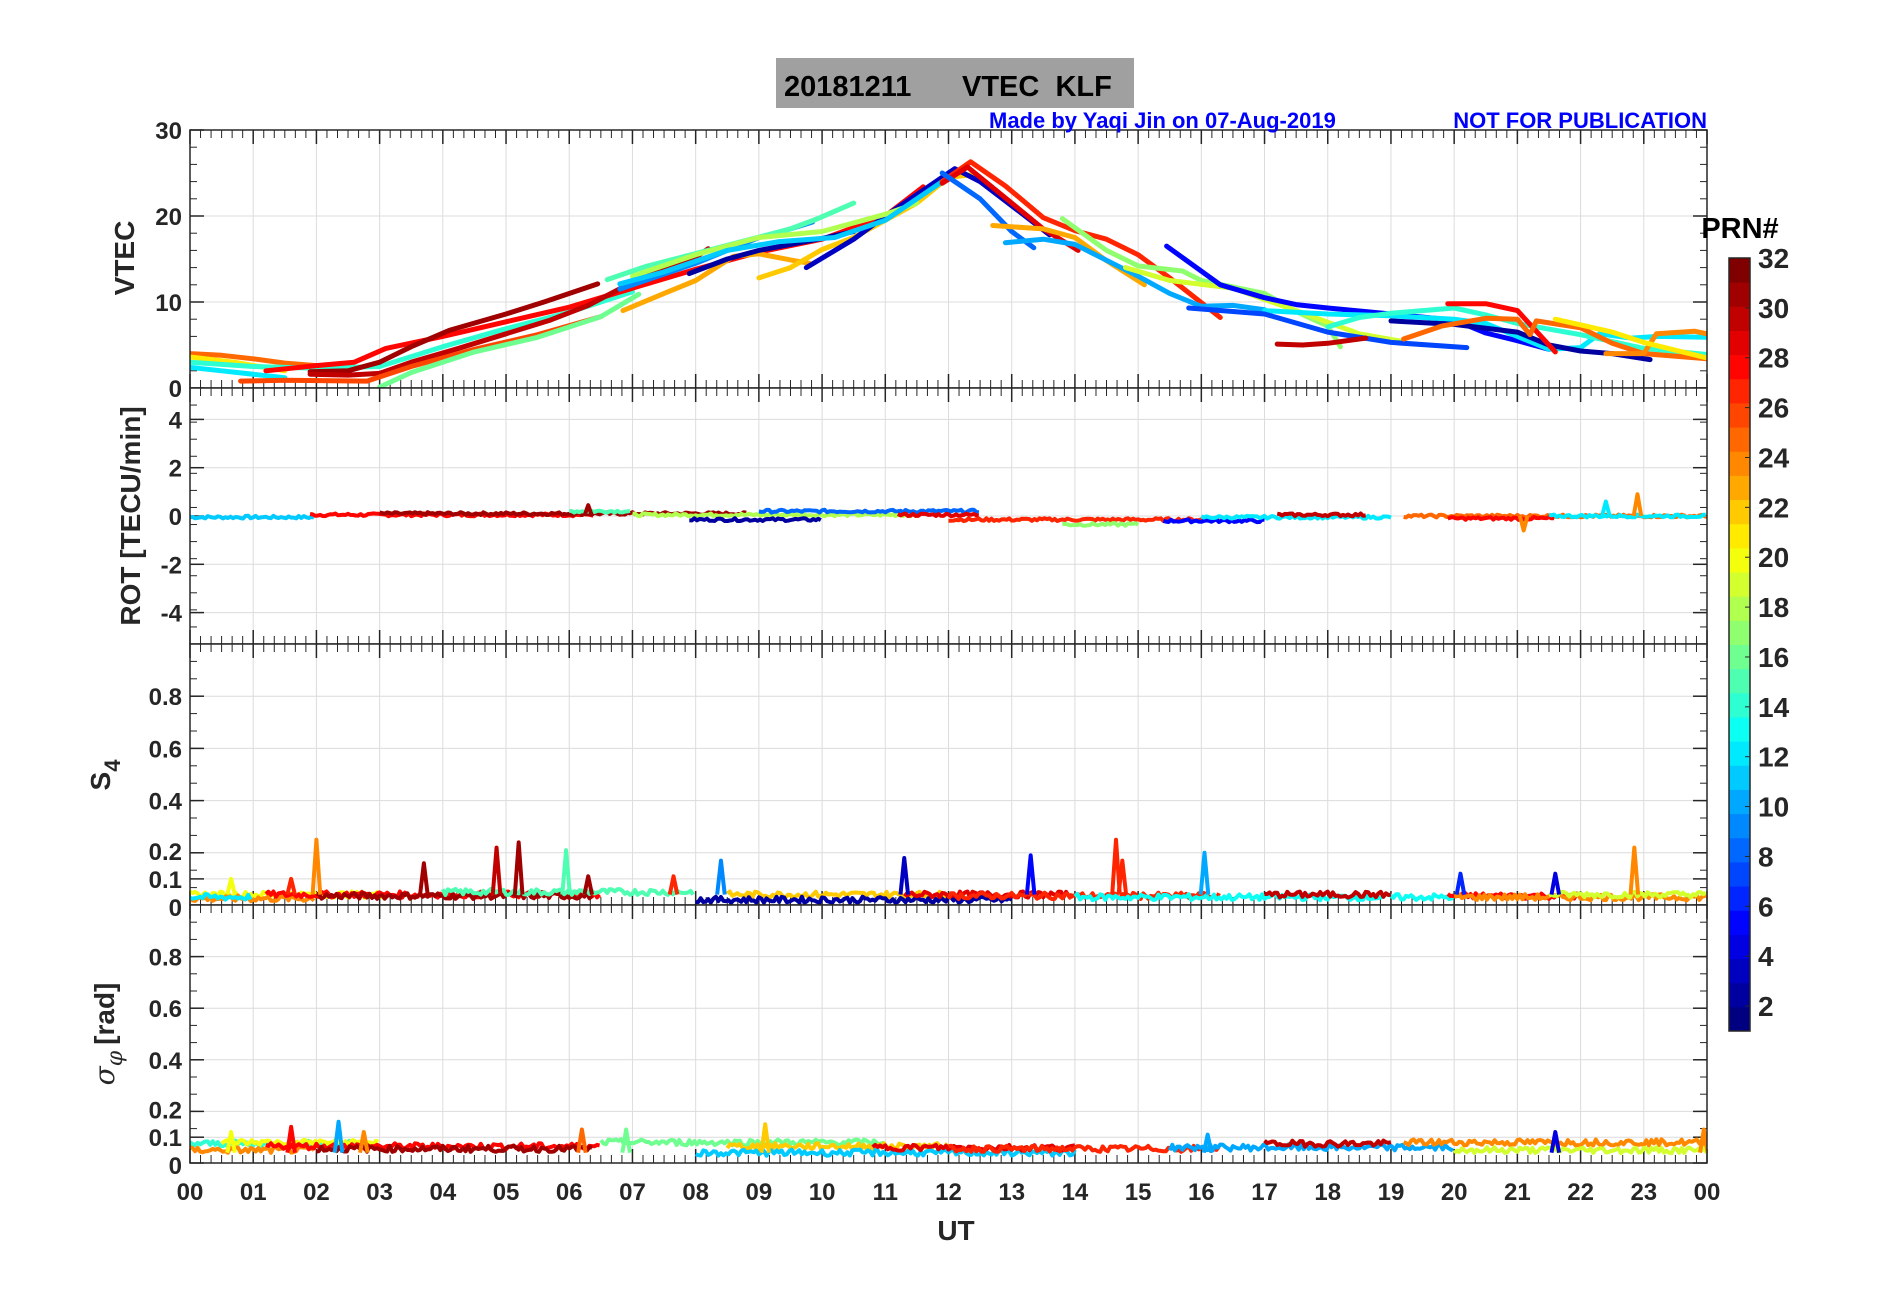 The image size is (1902, 1292). I want to click on y-label-rad: [rad], so click(104, 1014).